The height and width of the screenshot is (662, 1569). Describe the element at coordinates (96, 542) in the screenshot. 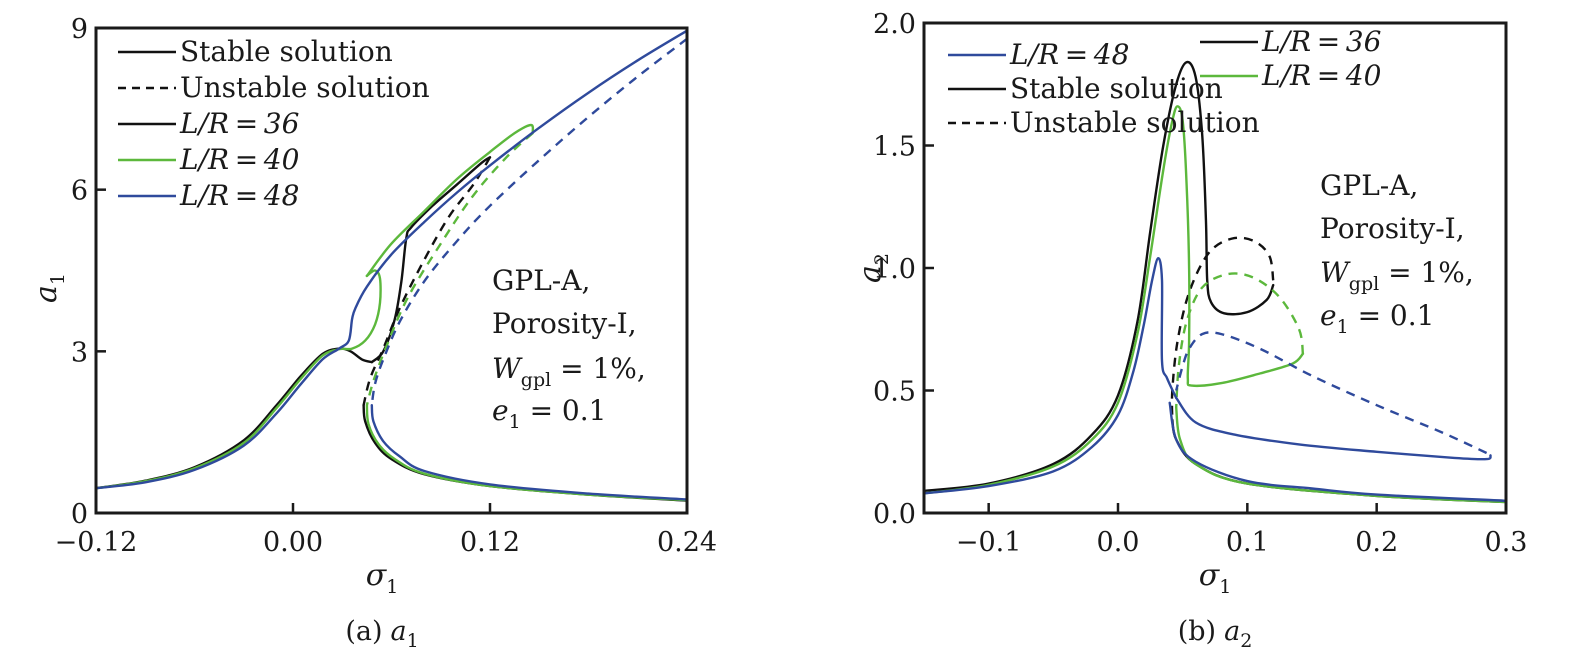

I see `x-tick-label: −0.12` at that location.